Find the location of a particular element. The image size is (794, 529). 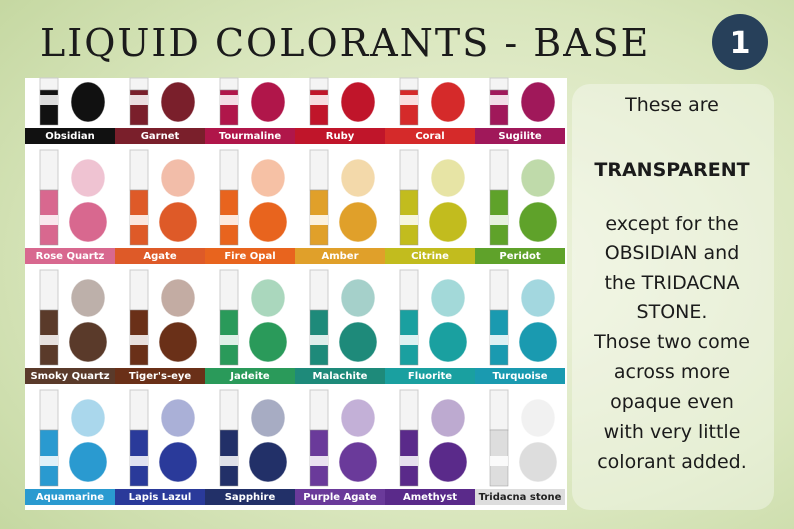

swatch: Aquamarine is located at coordinates (70, 447).